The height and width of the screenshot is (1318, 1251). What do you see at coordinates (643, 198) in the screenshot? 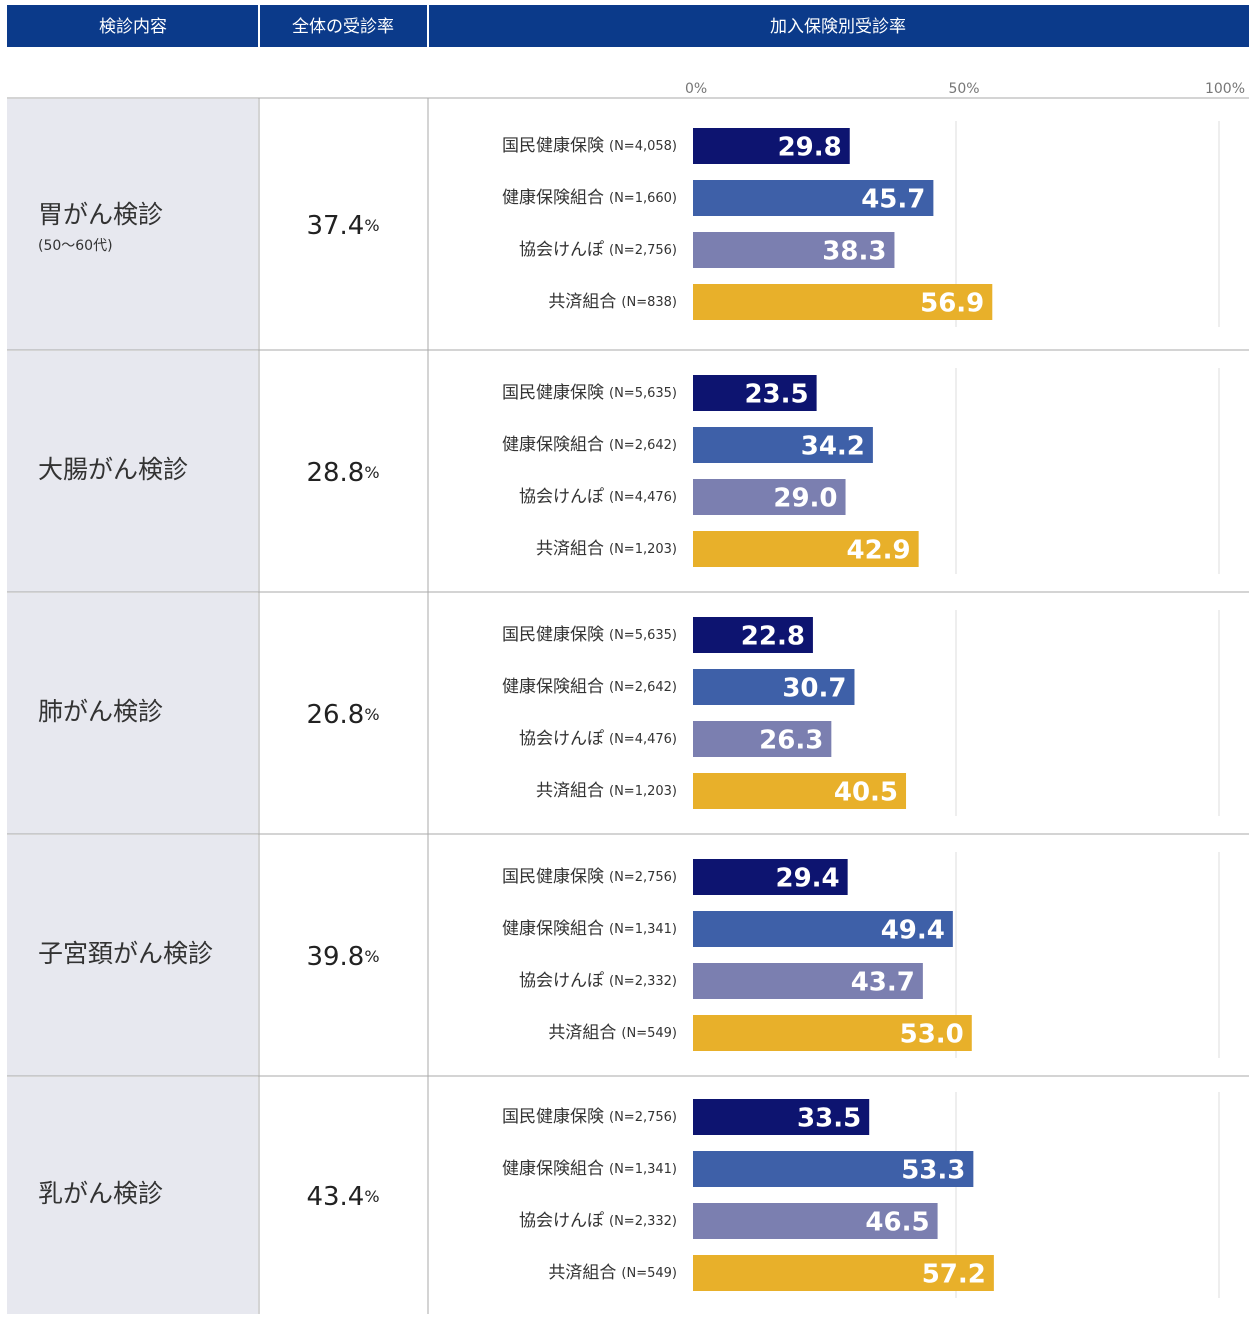
I see `sample-size: (N=1,660)` at bounding box center [643, 198].